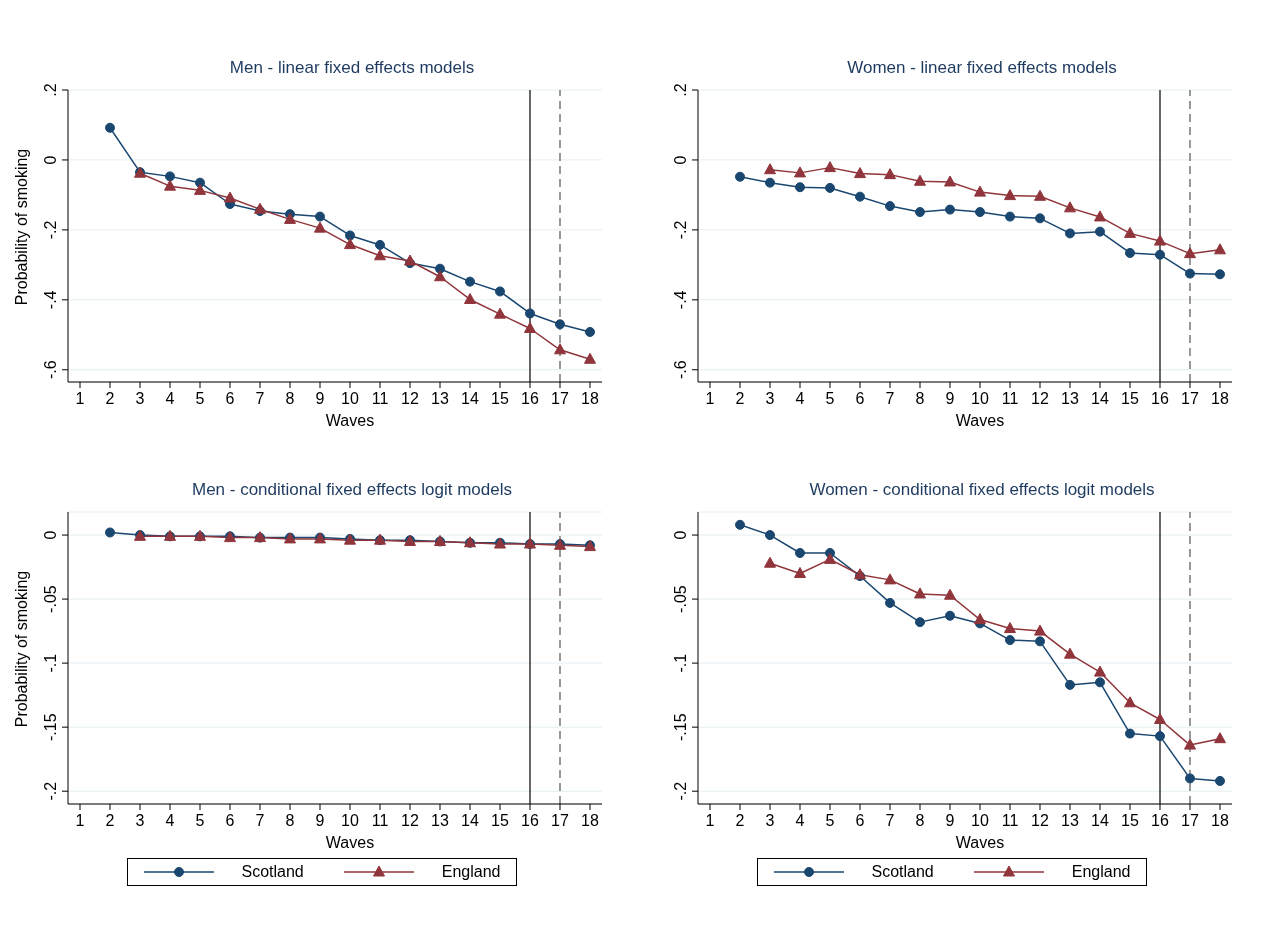  What do you see at coordinates (352, 68) in the screenshot?
I see `chart-title: Men - linear fixed effects models` at bounding box center [352, 68].